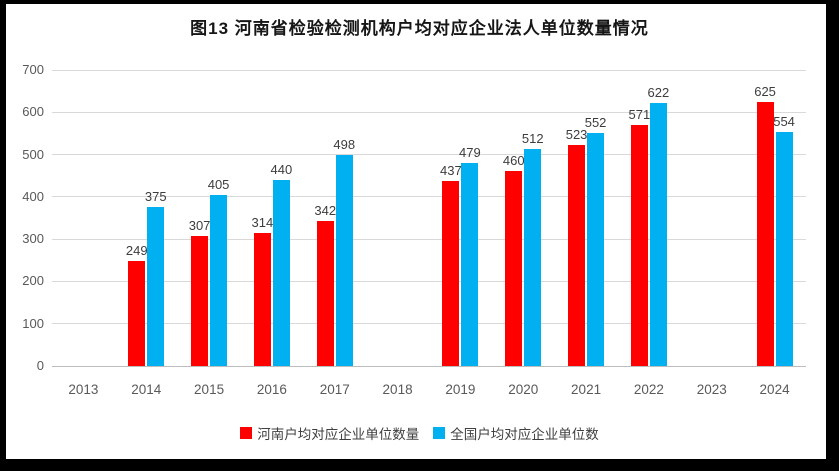  What do you see at coordinates (344, 145) in the screenshot?
I see `bar-value-label: 498` at bounding box center [344, 145].